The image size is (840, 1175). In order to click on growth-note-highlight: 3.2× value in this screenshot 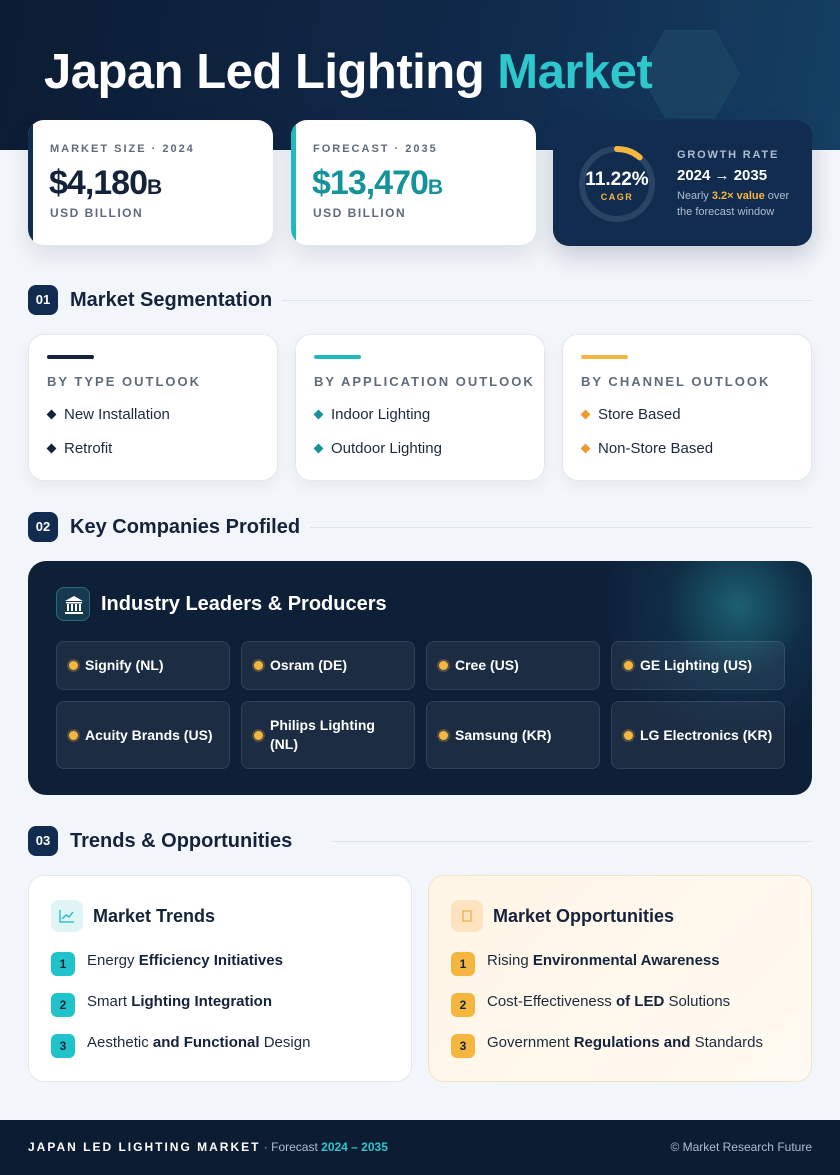, I will do `click(738, 196)`.